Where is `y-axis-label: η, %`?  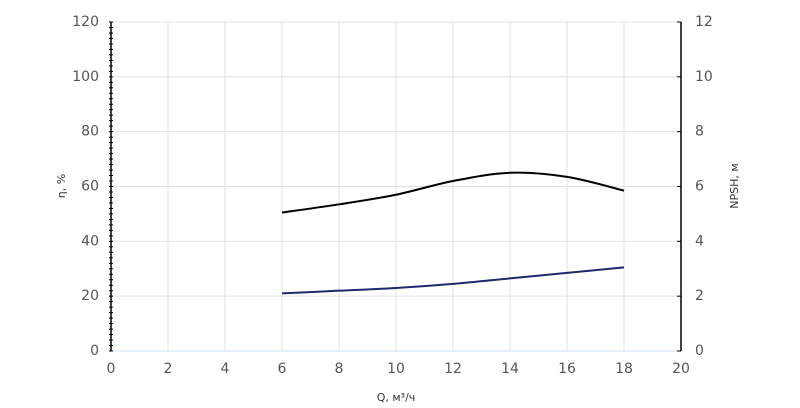
y-axis-label: η, % is located at coordinates (61, 186).